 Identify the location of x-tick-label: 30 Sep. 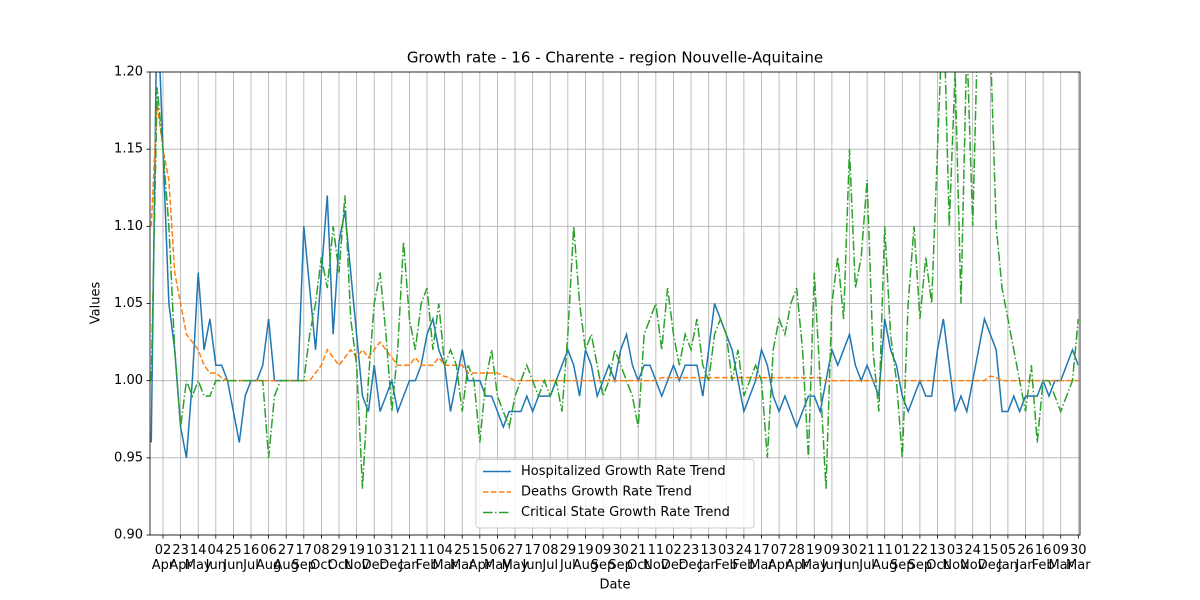
(620, 558).